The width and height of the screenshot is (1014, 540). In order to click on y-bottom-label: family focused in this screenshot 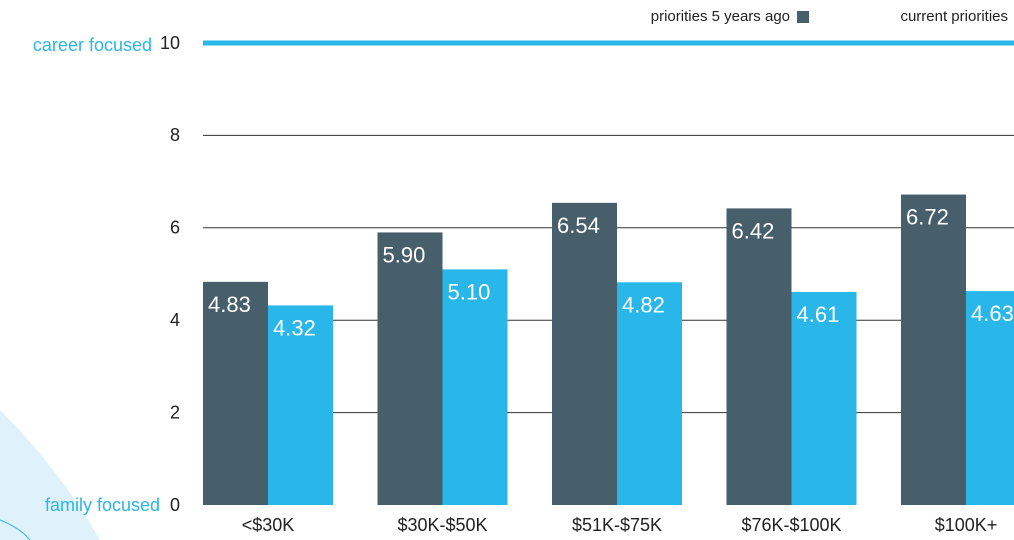, I will do `click(102, 505)`.